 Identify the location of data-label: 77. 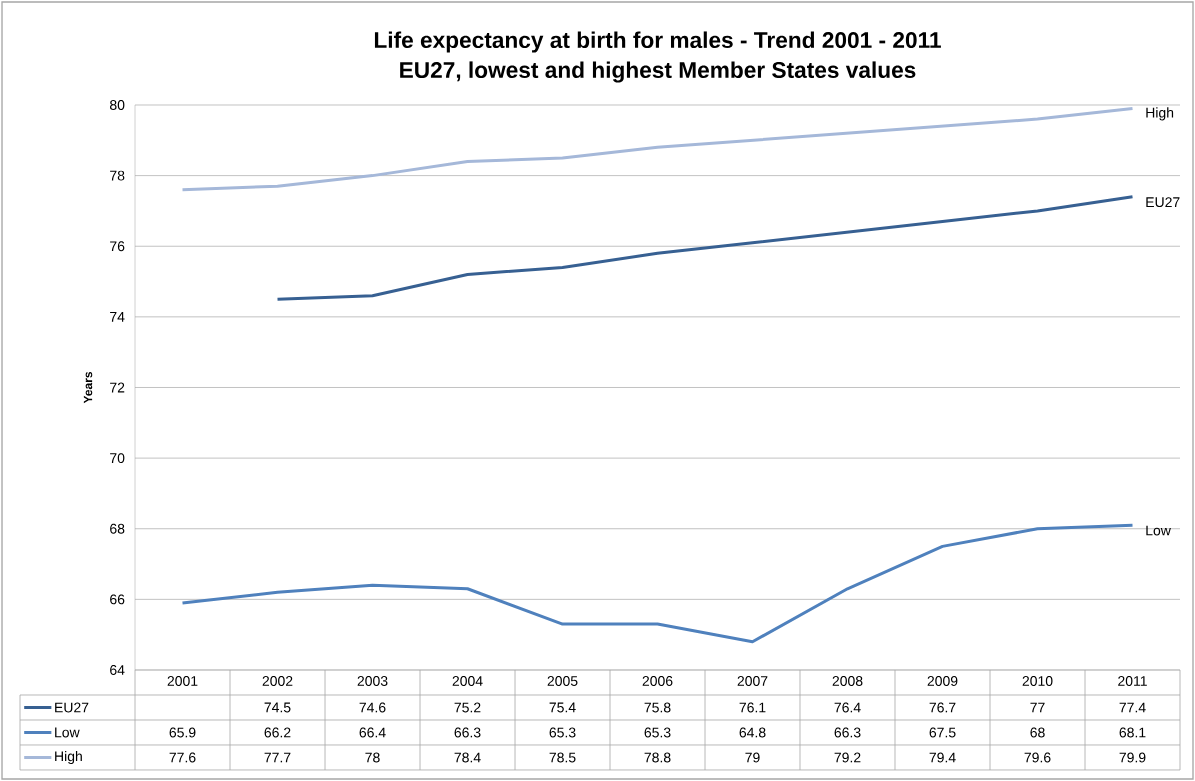
(1037, 707).